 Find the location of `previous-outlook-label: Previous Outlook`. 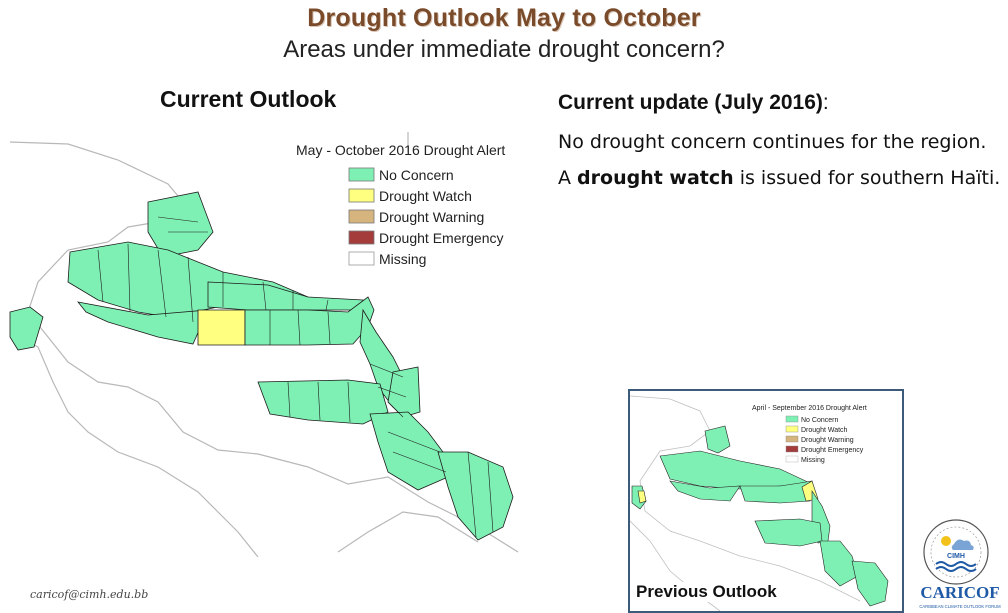

previous-outlook-label: Previous Outlook is located at coordinates (706, 592).